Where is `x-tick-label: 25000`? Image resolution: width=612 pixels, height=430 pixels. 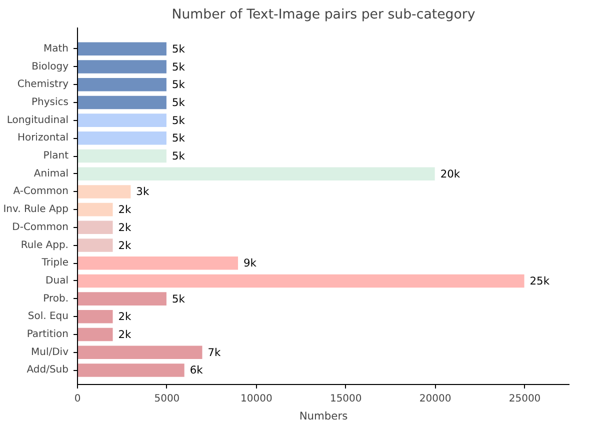
x-tick-label: 25000 is located at coordinates (524, 399).